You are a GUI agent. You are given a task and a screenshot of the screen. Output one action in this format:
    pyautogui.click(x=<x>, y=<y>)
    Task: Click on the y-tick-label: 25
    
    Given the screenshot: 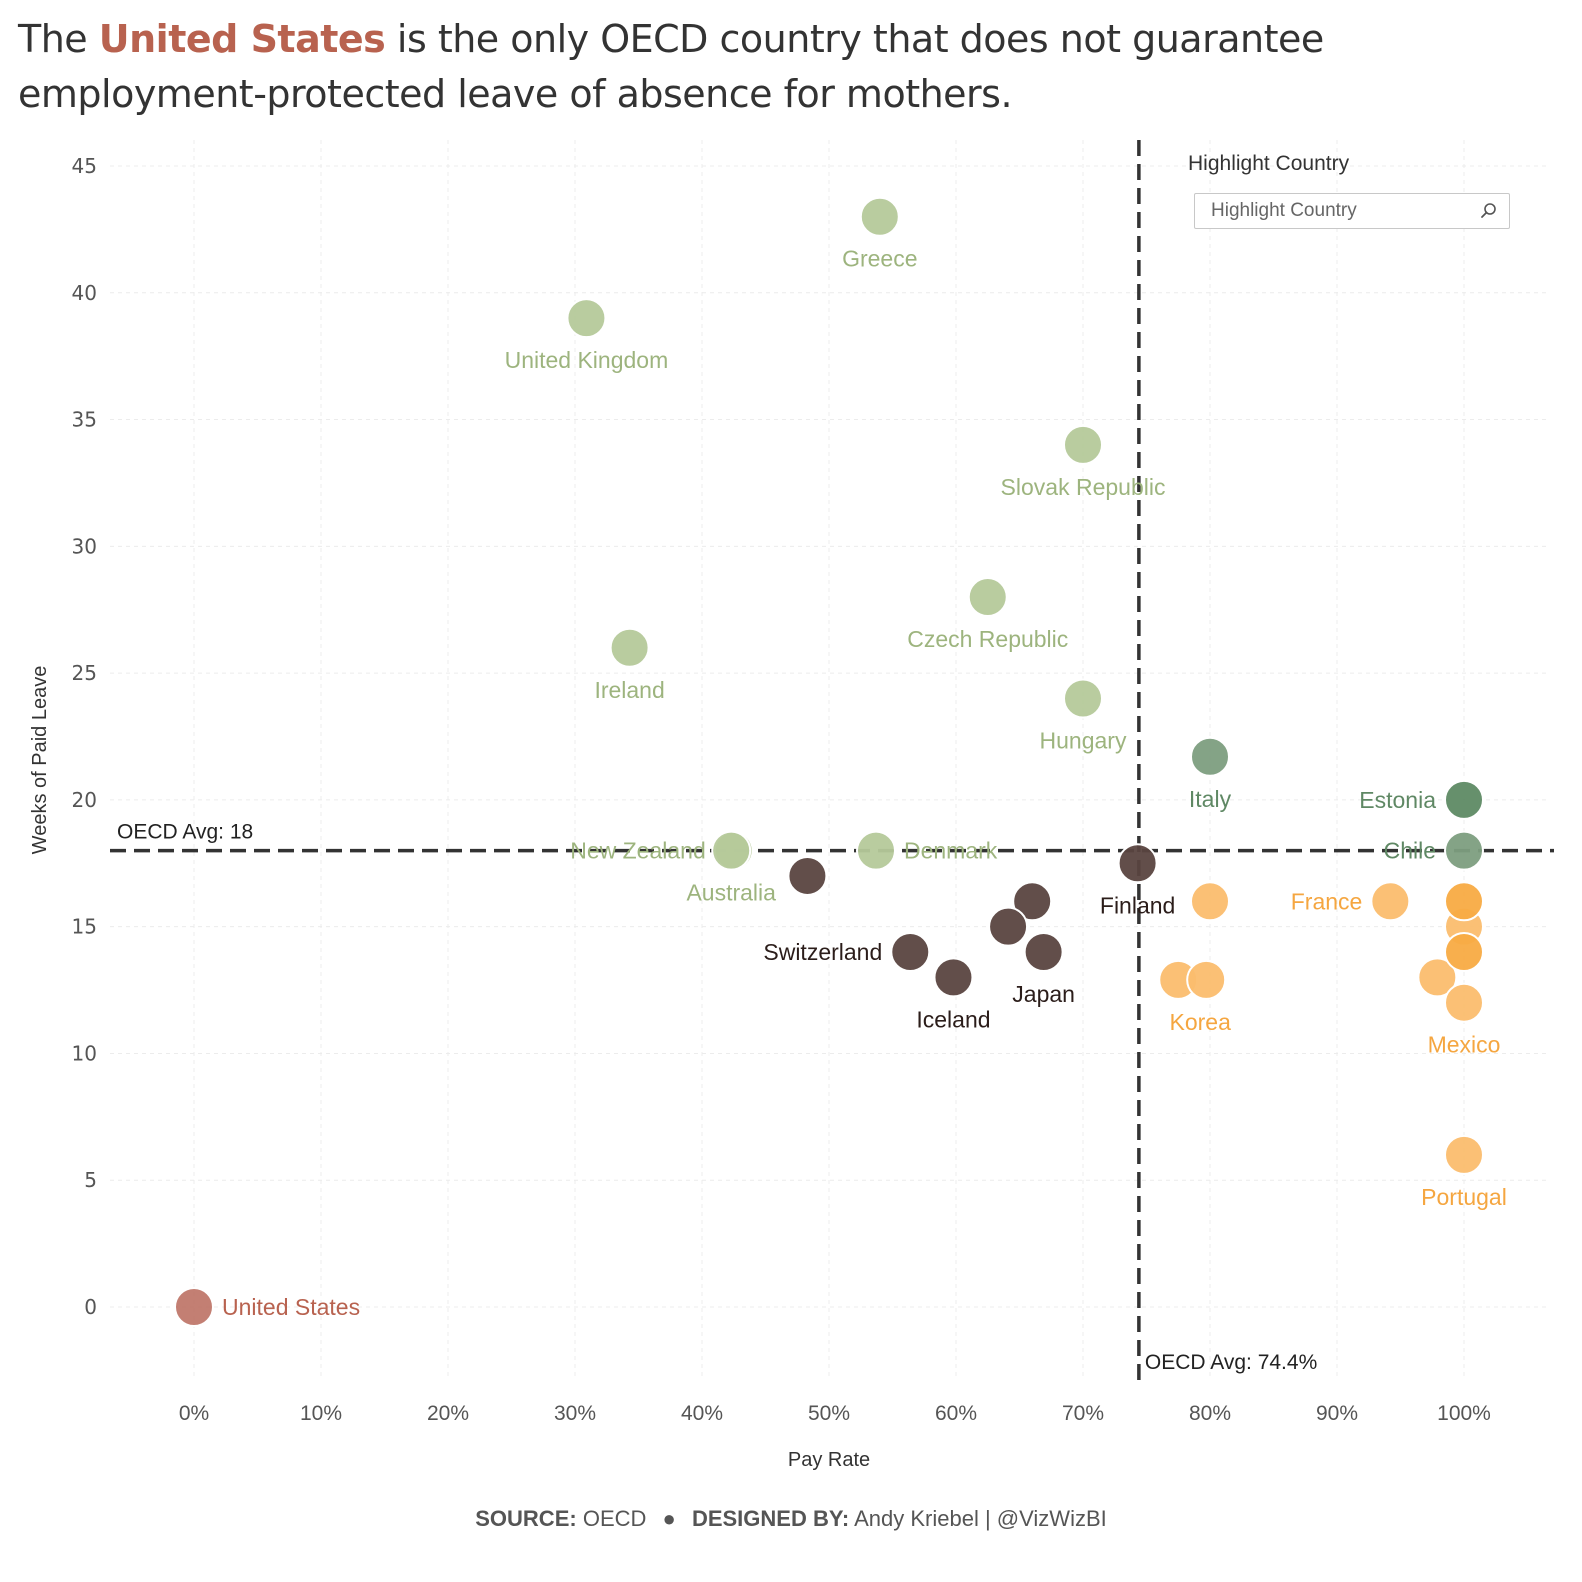 What is the action you would take?
    pyautogui.click(x=84, y=673)
    